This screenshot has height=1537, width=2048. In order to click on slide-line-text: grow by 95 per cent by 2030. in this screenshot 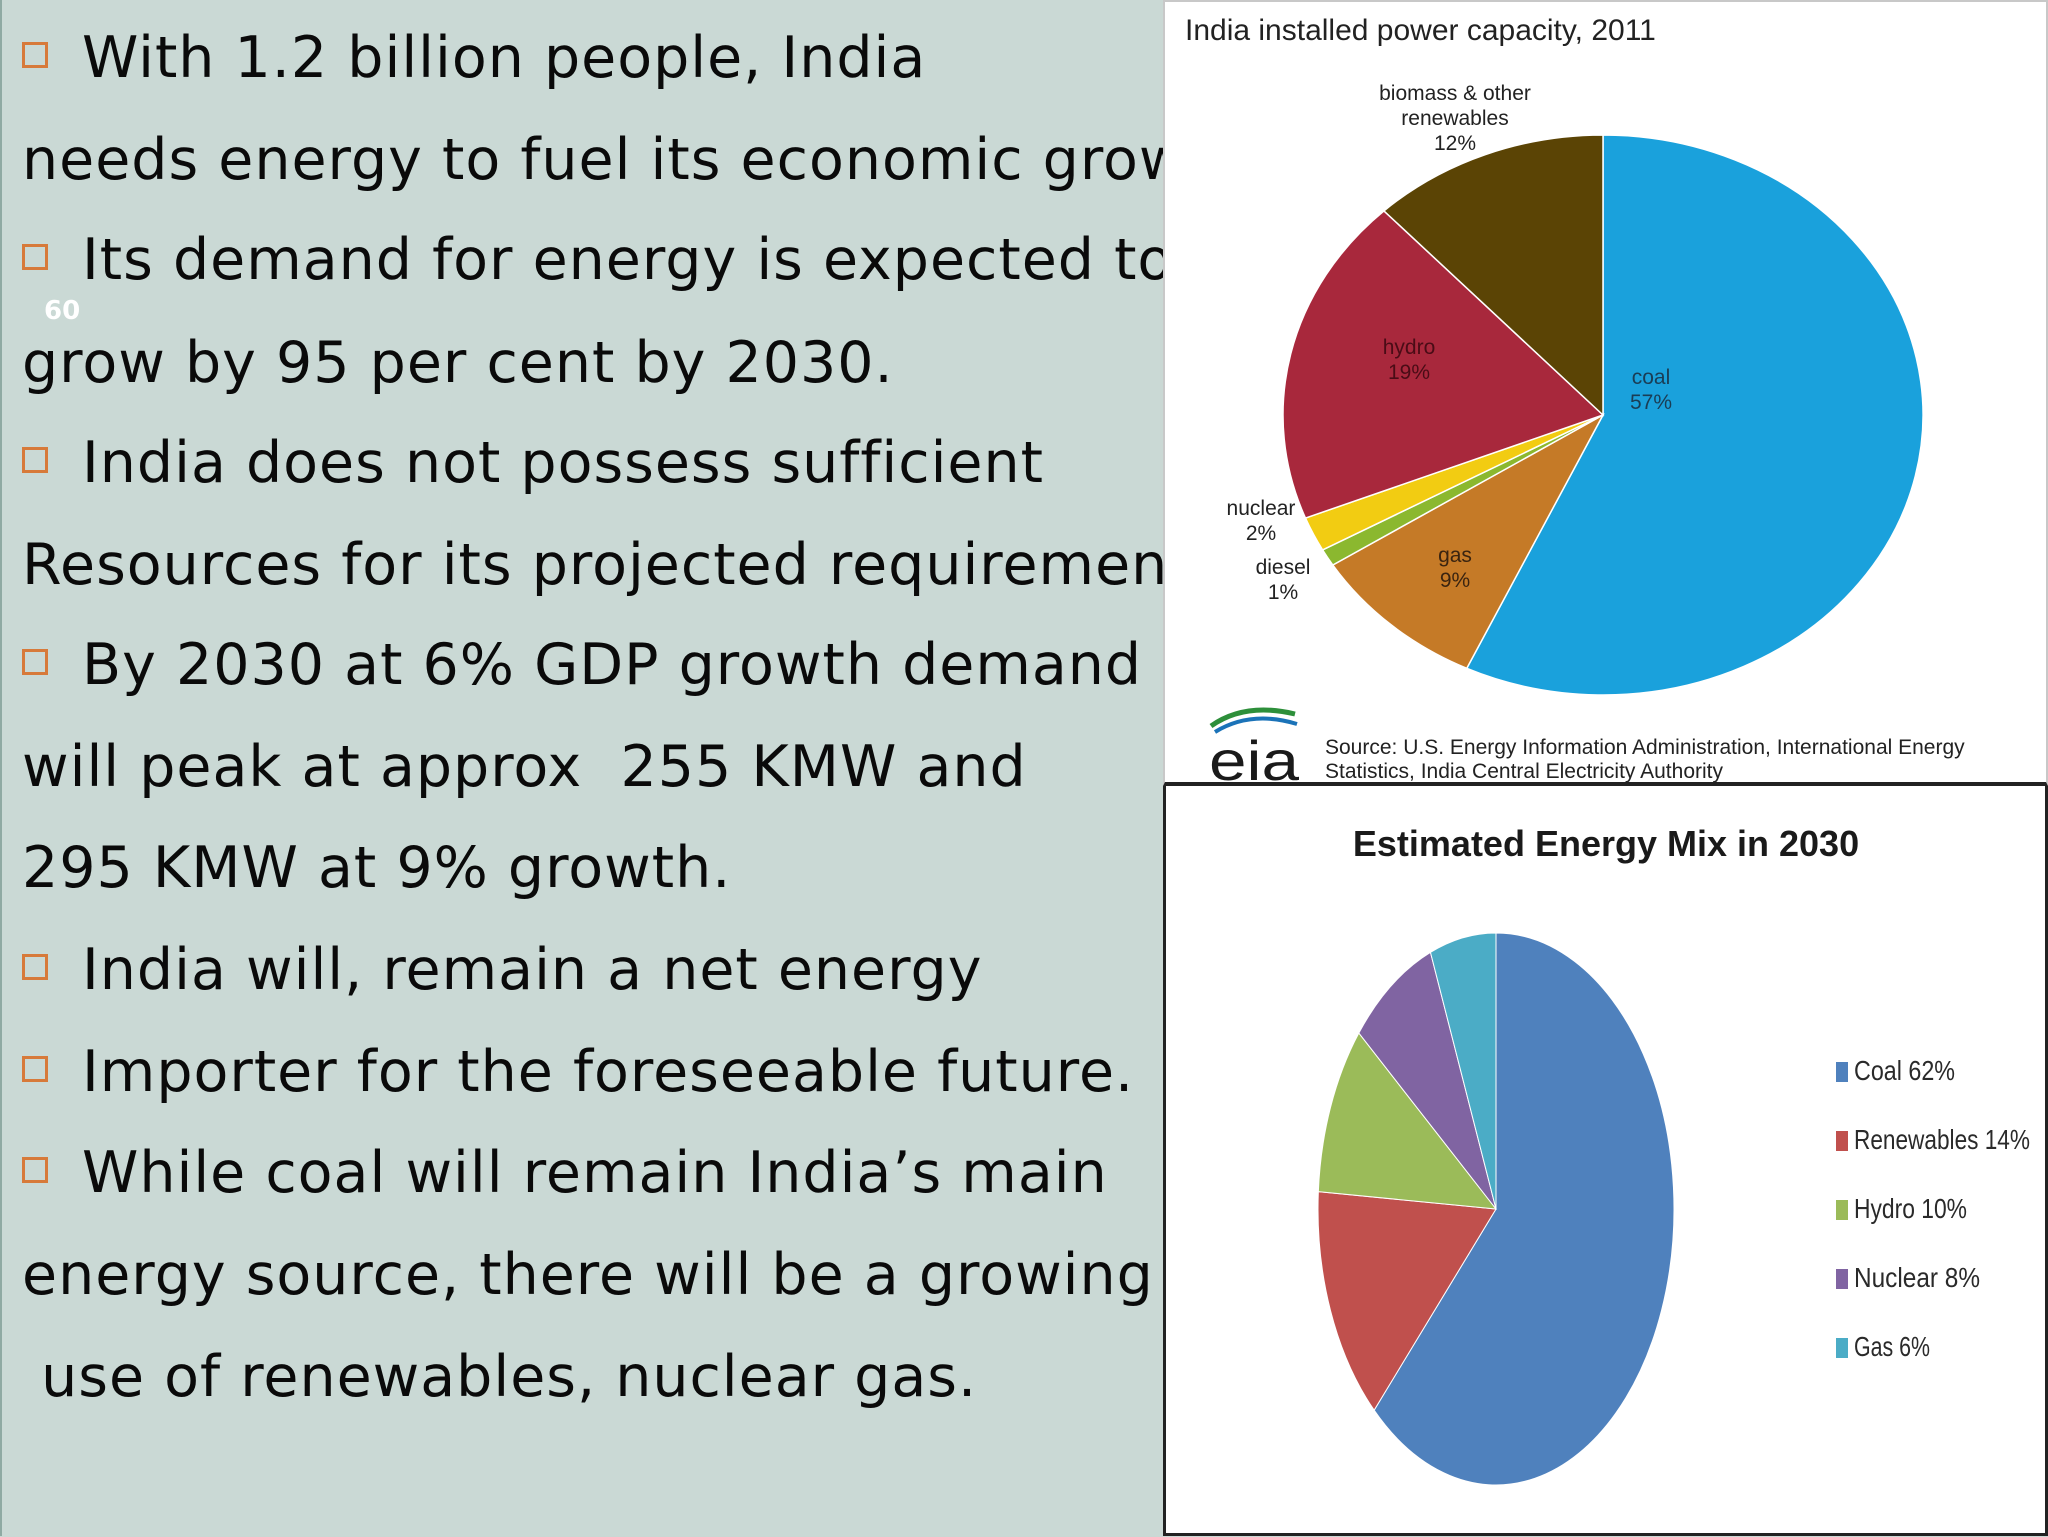, I will do `click(458, 363)`.